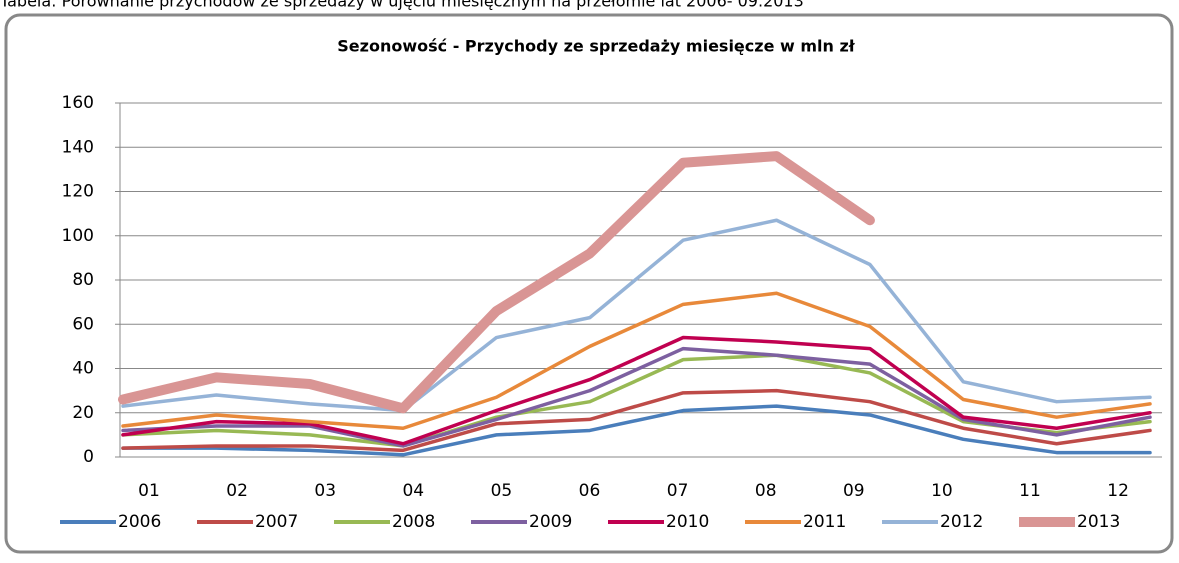 The height and width of the screenshot is (563, 1179). Describe the element at coordinates (78, 192) in the screenshot. I see `y-tick-label: 120` at that location.